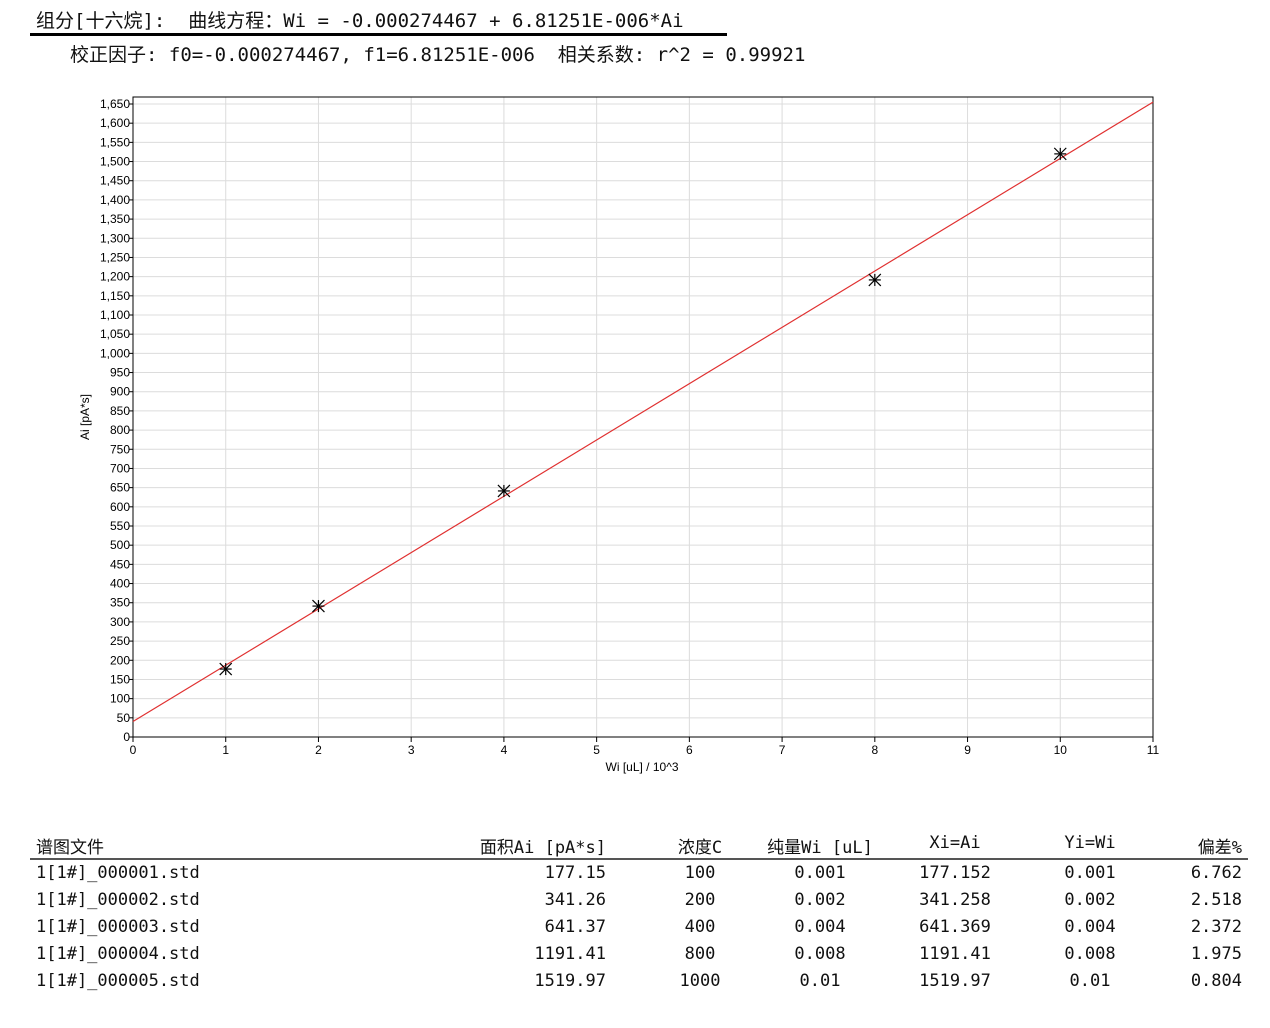  I want to click on y-tick-label: 1,000, so click(115, 353).